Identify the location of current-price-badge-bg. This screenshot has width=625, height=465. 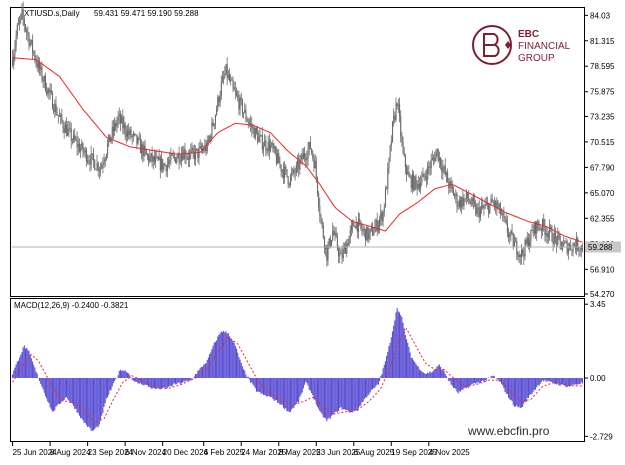
(603, 247).